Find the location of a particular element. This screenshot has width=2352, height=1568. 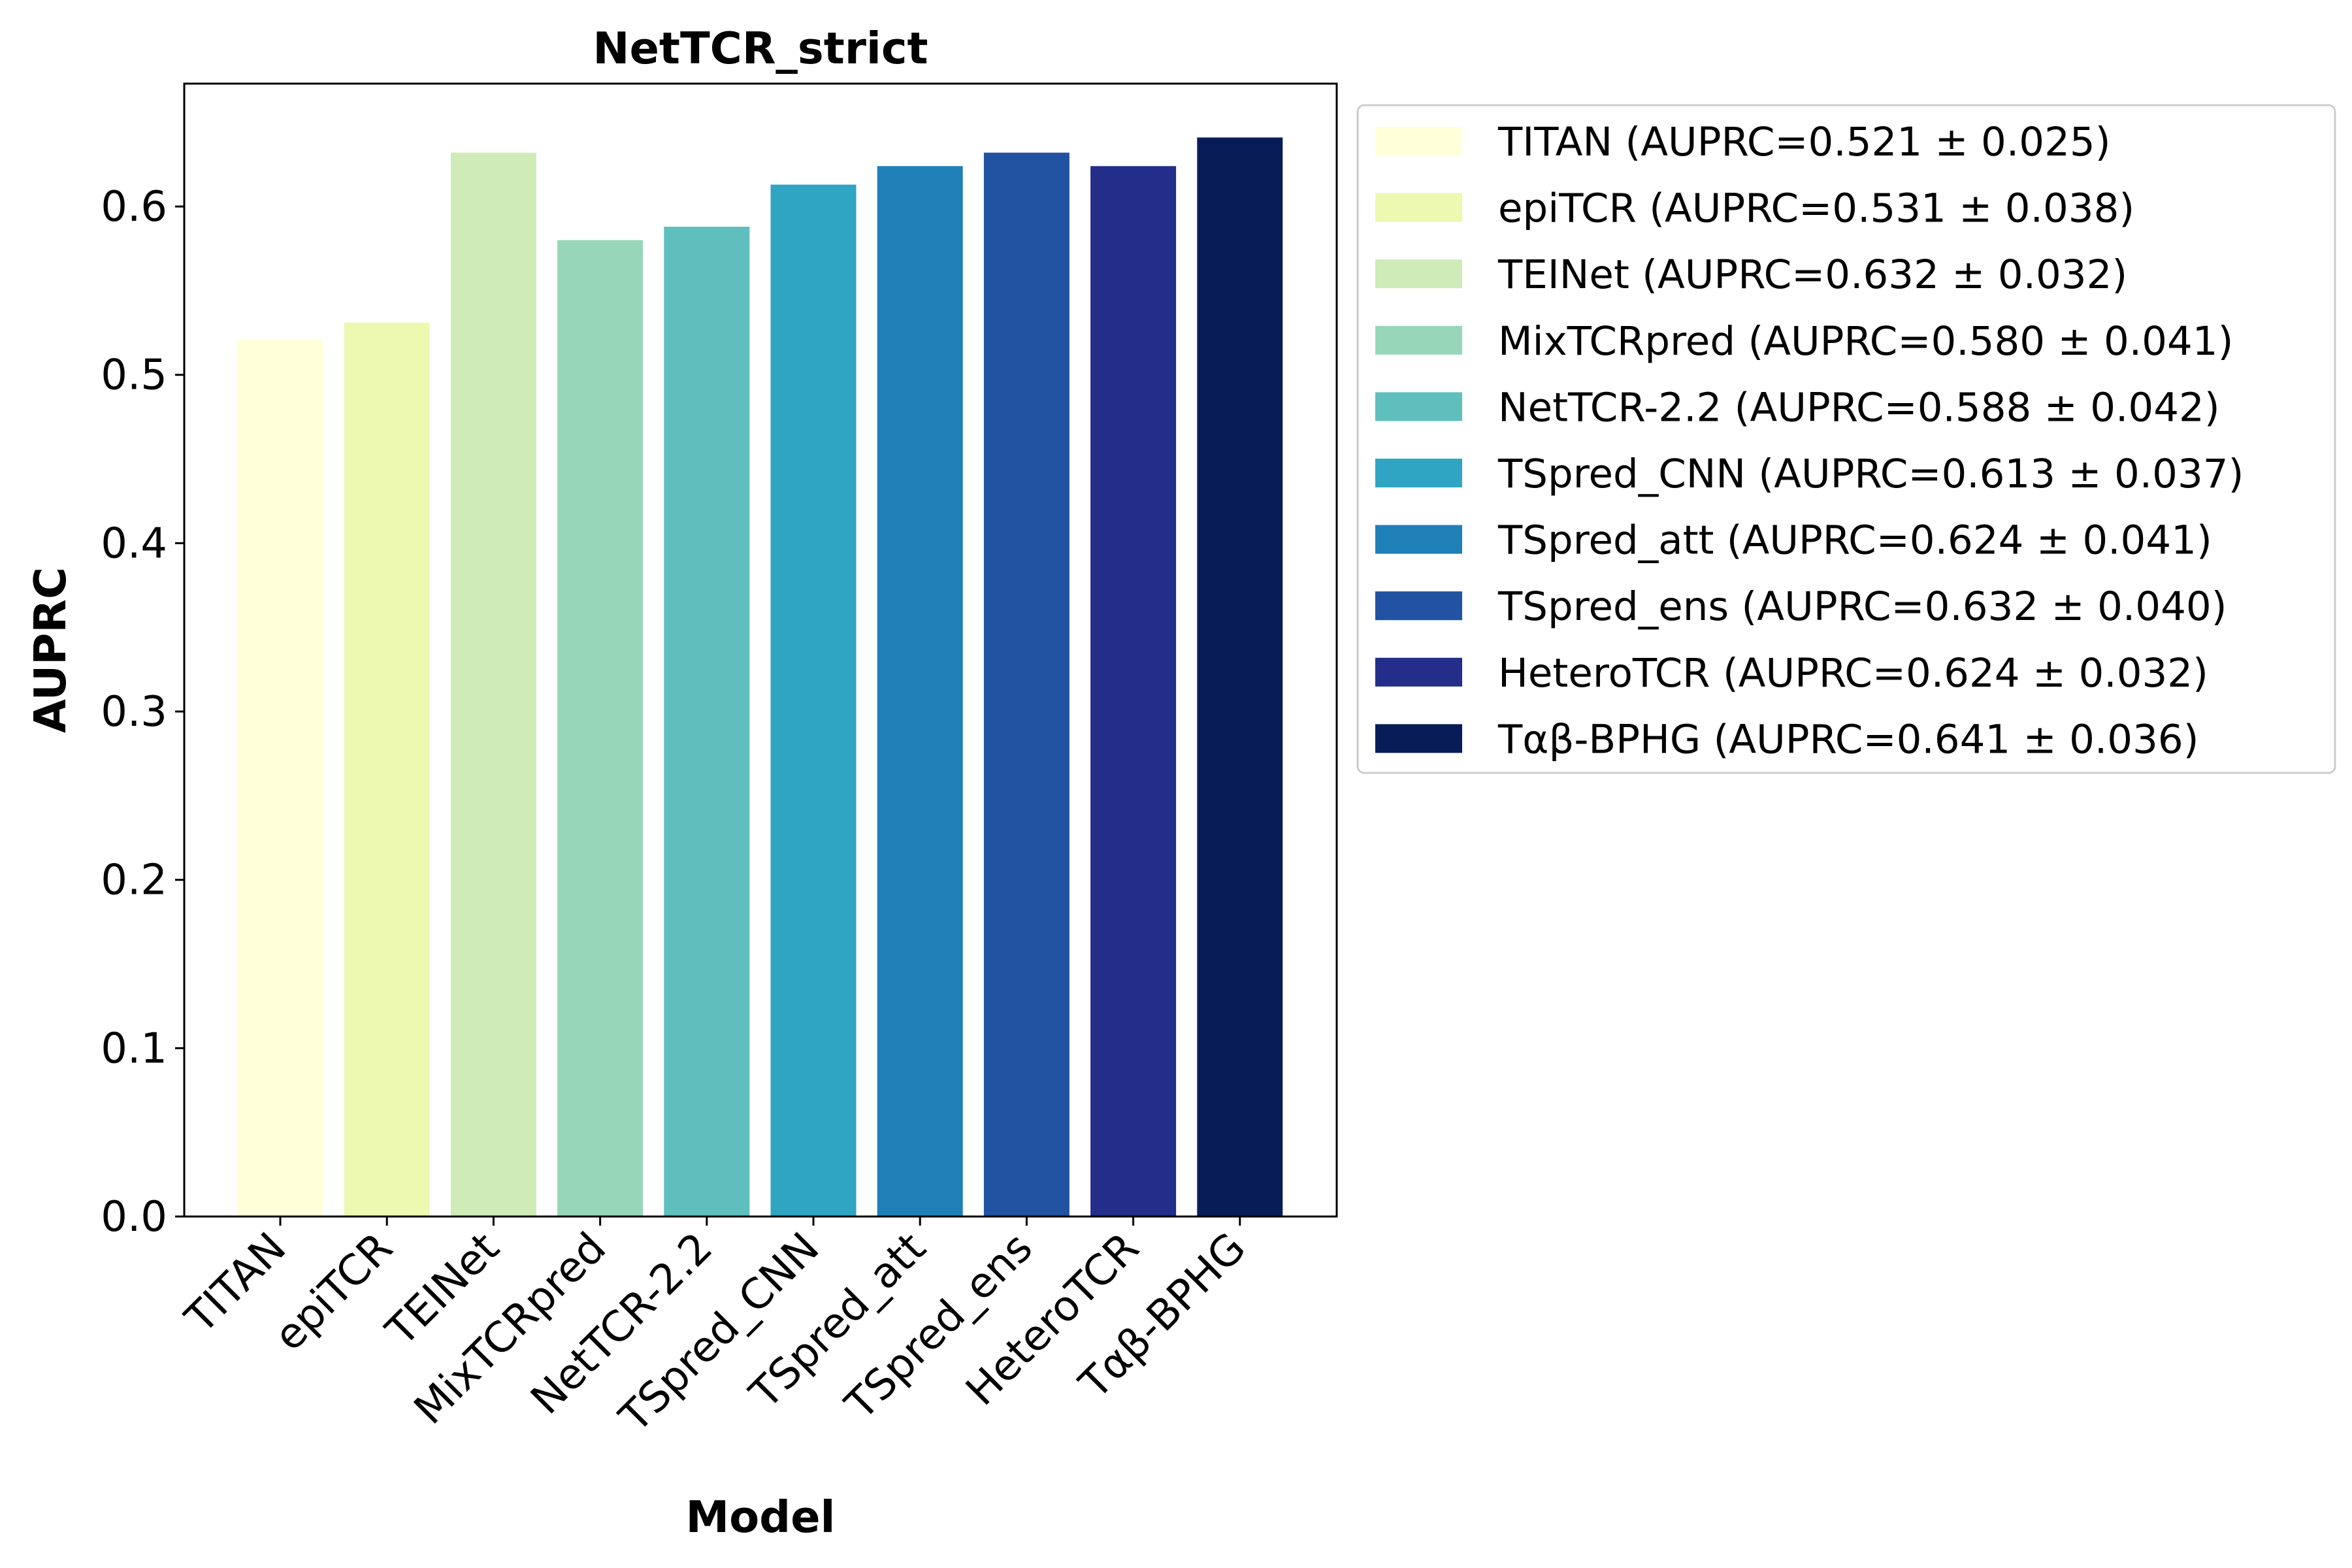

y-axis-label: AUPRC is located at coordinates (50, 650).